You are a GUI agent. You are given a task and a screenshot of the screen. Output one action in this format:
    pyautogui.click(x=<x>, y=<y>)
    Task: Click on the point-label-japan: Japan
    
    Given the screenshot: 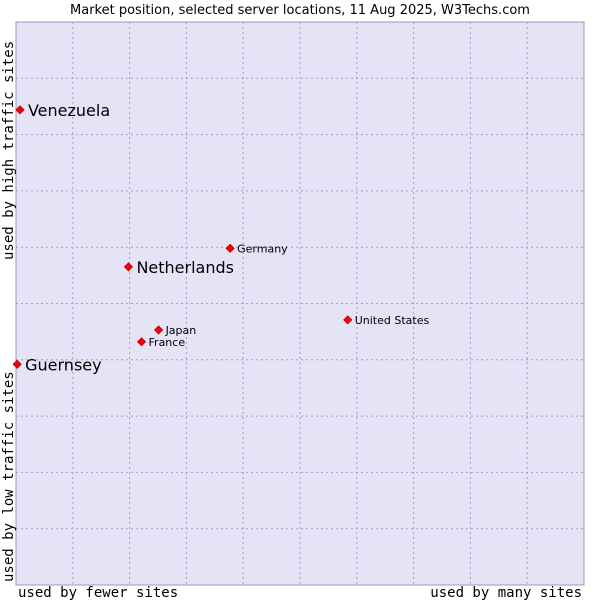 What is the action you would take?
    pyautogui.click(x=181, y=330)
    